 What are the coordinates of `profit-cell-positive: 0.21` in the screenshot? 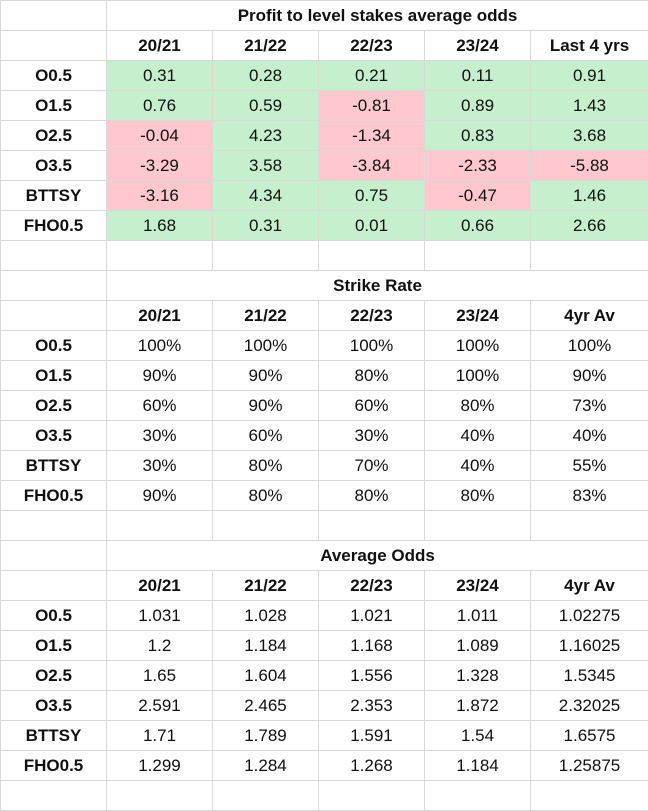 It's located at (372, 76).